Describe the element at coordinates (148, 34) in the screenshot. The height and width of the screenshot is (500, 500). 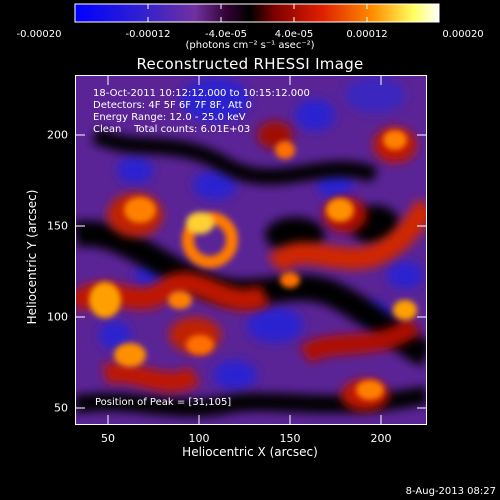
I see `colorbar-tick-label: -0.00012` at that location.